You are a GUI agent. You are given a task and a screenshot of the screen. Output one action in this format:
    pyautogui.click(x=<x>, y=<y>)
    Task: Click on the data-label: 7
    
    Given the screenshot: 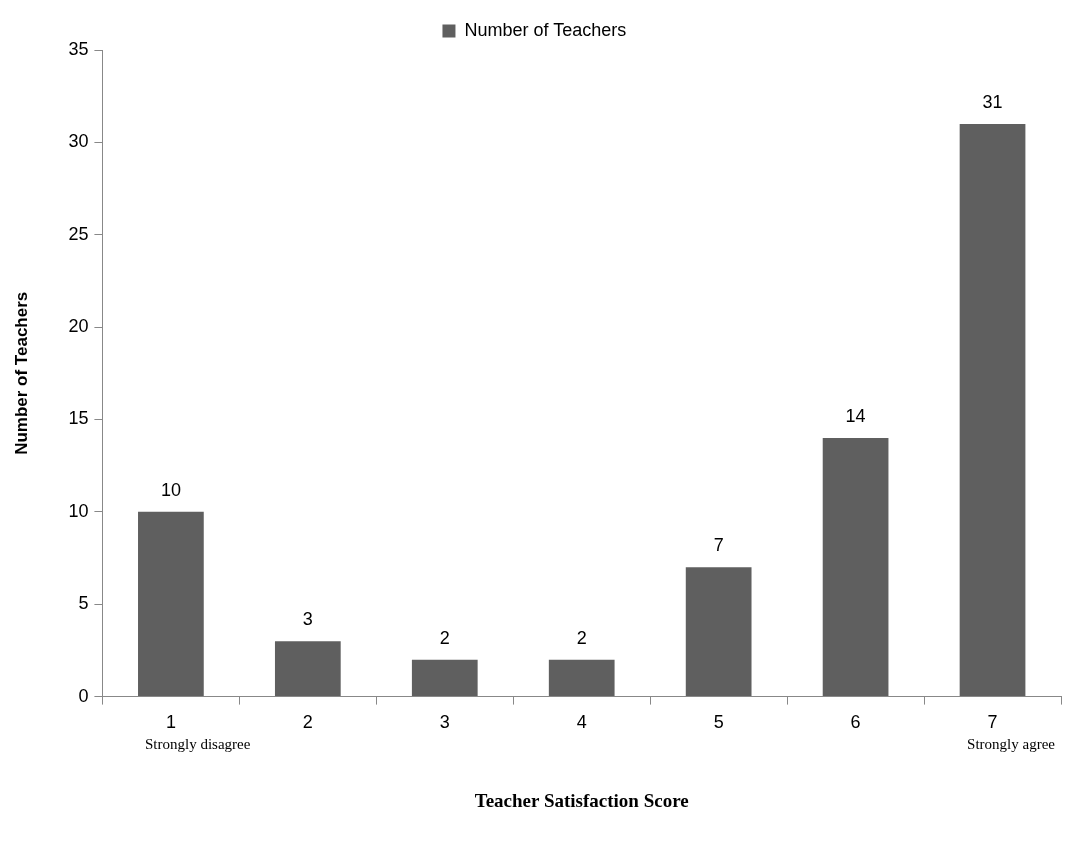 What is the action you would take?
    pyautogui.click(x=718, y=545)
    